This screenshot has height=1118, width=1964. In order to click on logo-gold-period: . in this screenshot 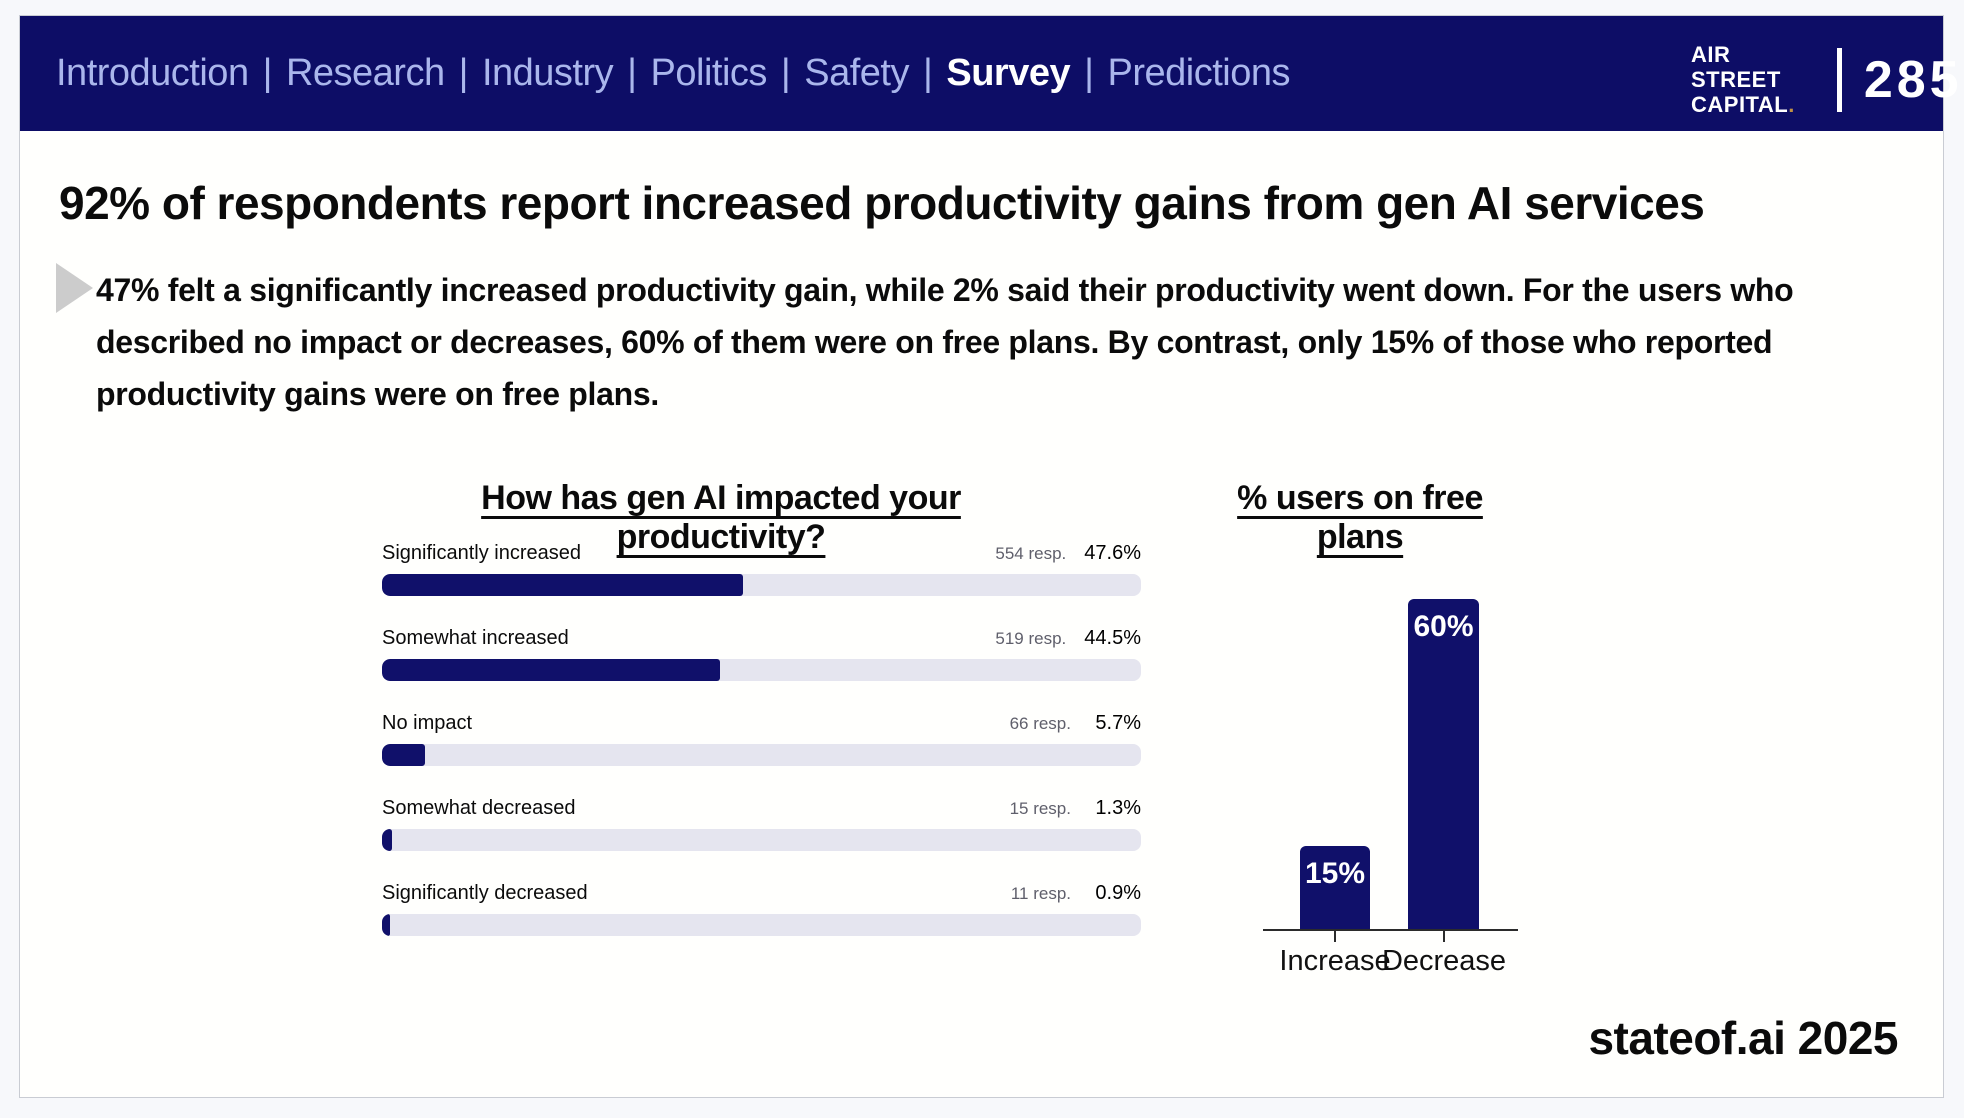, I will do `click(1791, 104)`.